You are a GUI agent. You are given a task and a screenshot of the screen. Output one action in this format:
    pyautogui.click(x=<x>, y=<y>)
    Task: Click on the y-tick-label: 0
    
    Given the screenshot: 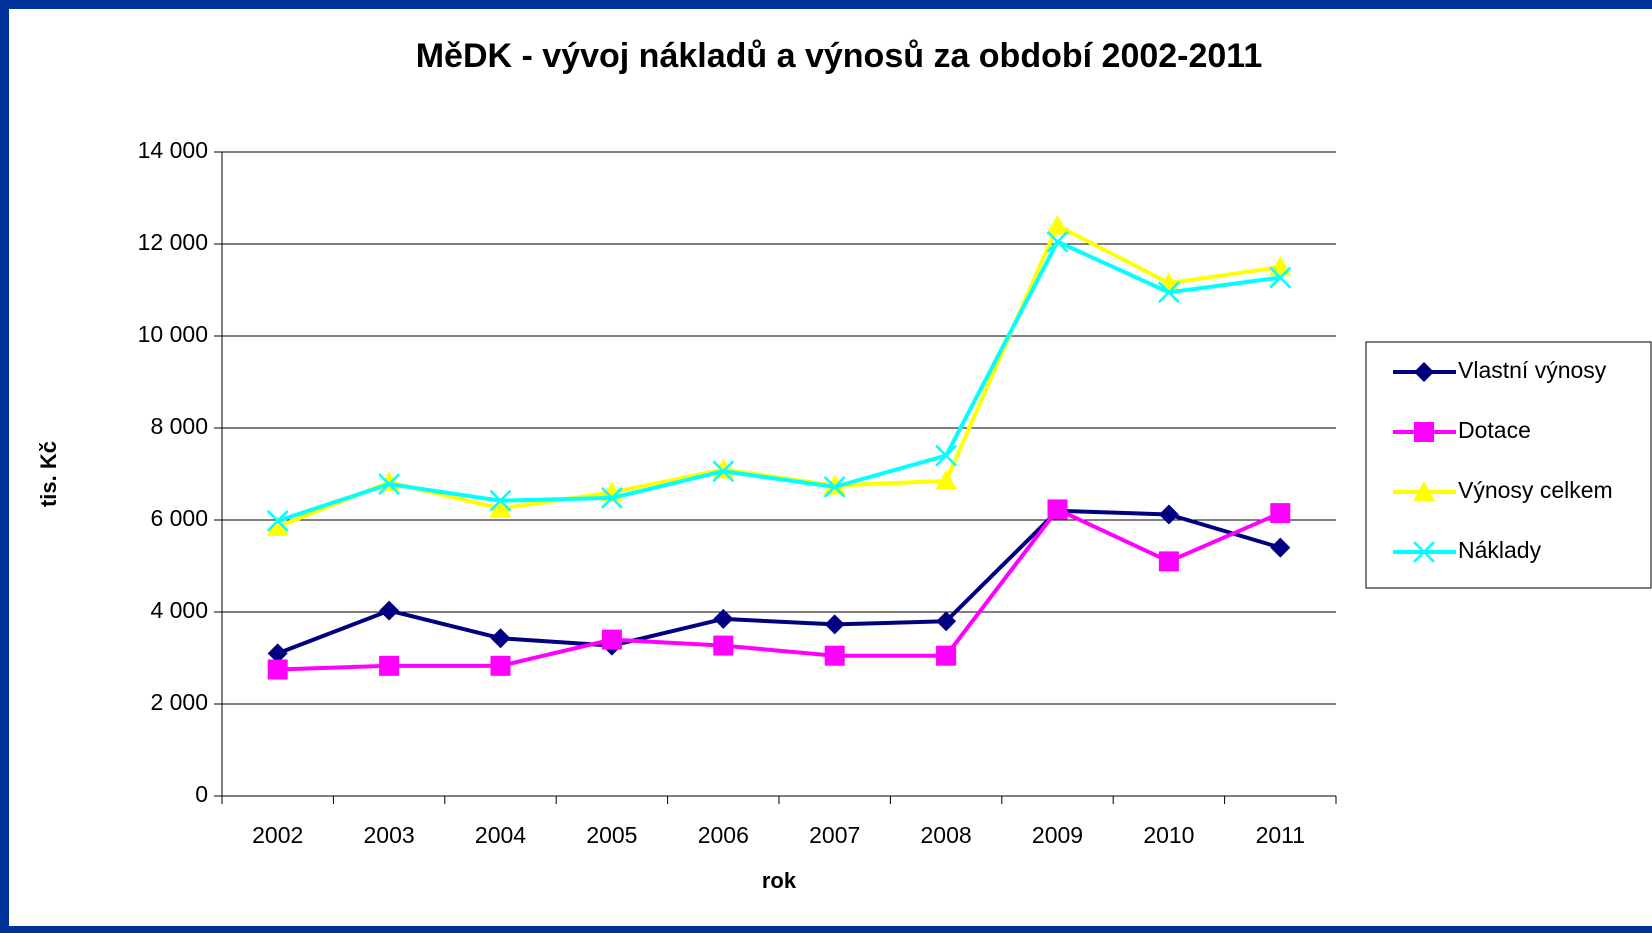 What is the action you would take?
    pyautogui.click(x=201, y=794)
    